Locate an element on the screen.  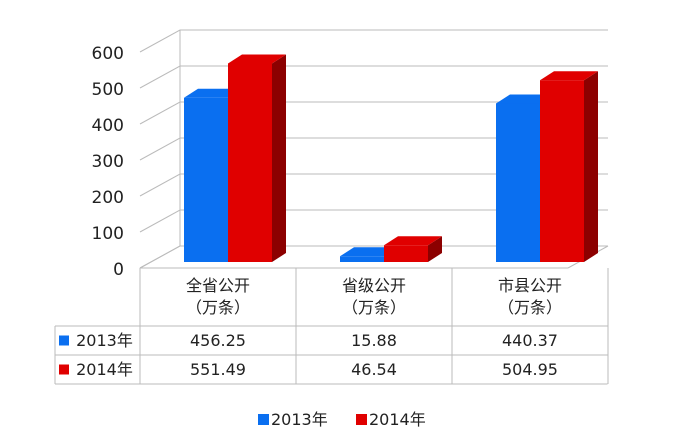
category-label: 市县公开 （万条） is located at coordinates (529, 296).